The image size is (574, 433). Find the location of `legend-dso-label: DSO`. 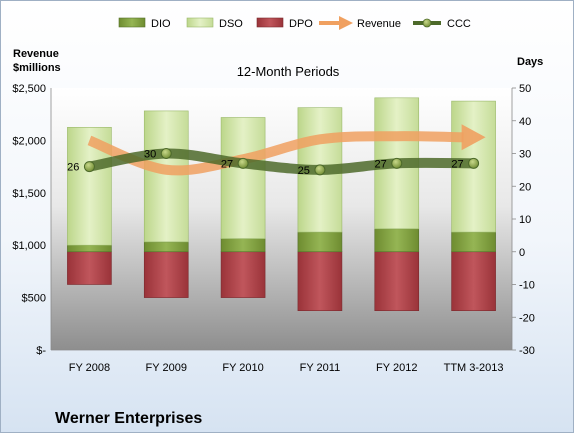

legend-dso-label: DSO is located at coordinates (231, 24).